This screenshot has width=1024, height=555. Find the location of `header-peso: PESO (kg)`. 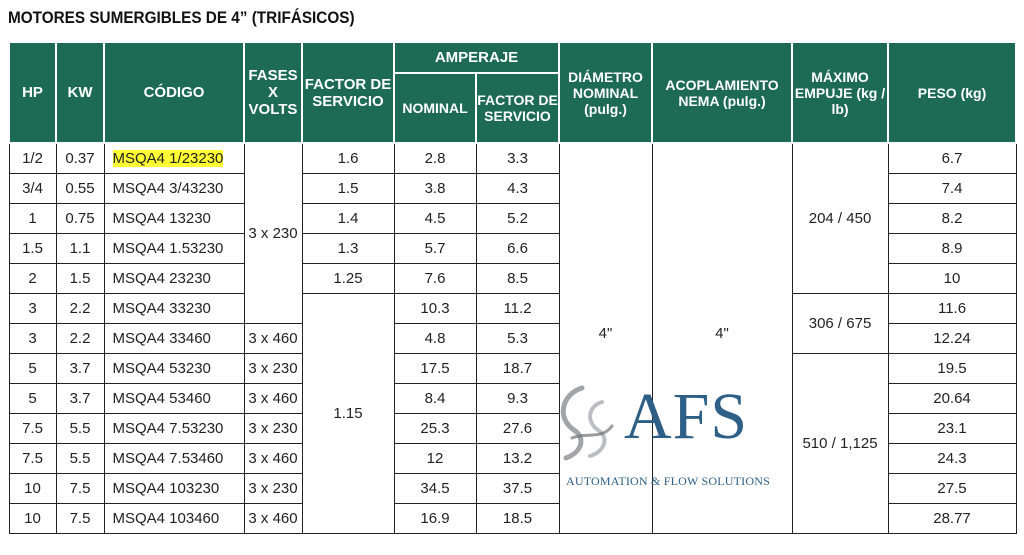

header-peso: PESO (kg) is located at coordinates (952, 92).